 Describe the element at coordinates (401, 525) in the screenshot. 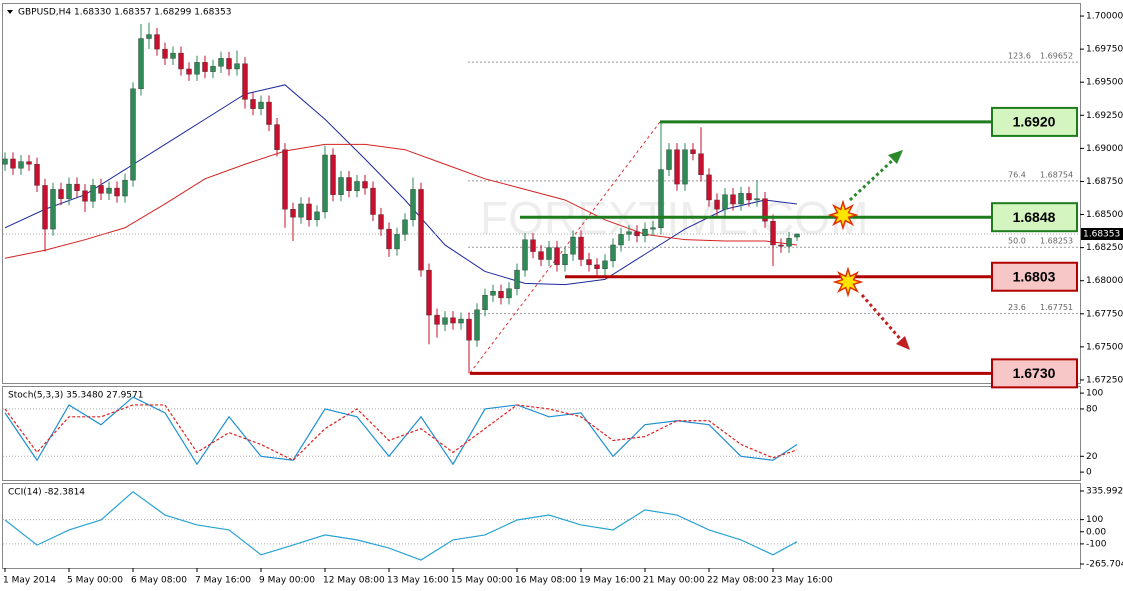

I see `cci-line` at that location.